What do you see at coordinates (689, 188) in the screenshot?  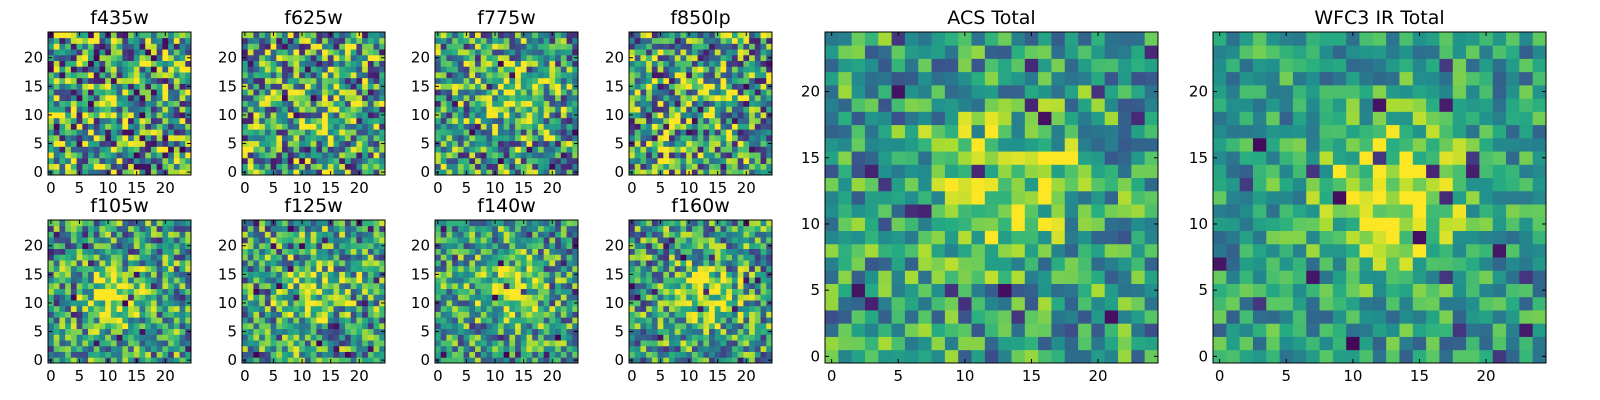 I see `x-tick-label: 10` at bounding box center [689, 188].